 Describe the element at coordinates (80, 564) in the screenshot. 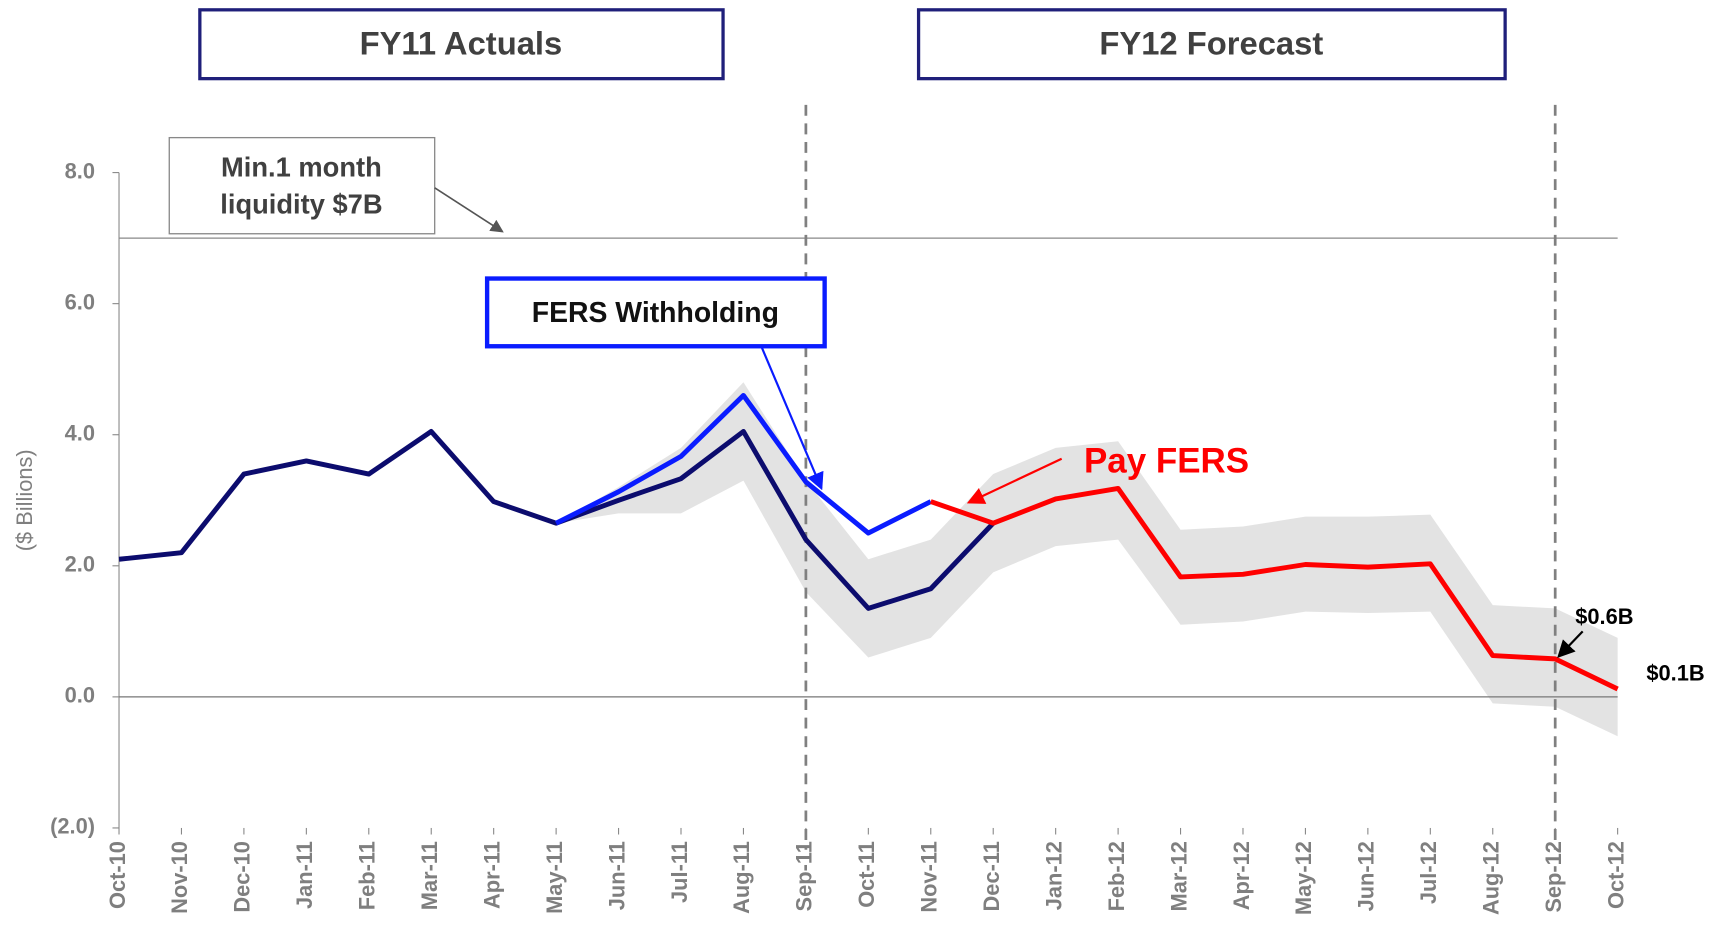

I see `y-tick-label: 2.0` at that location.